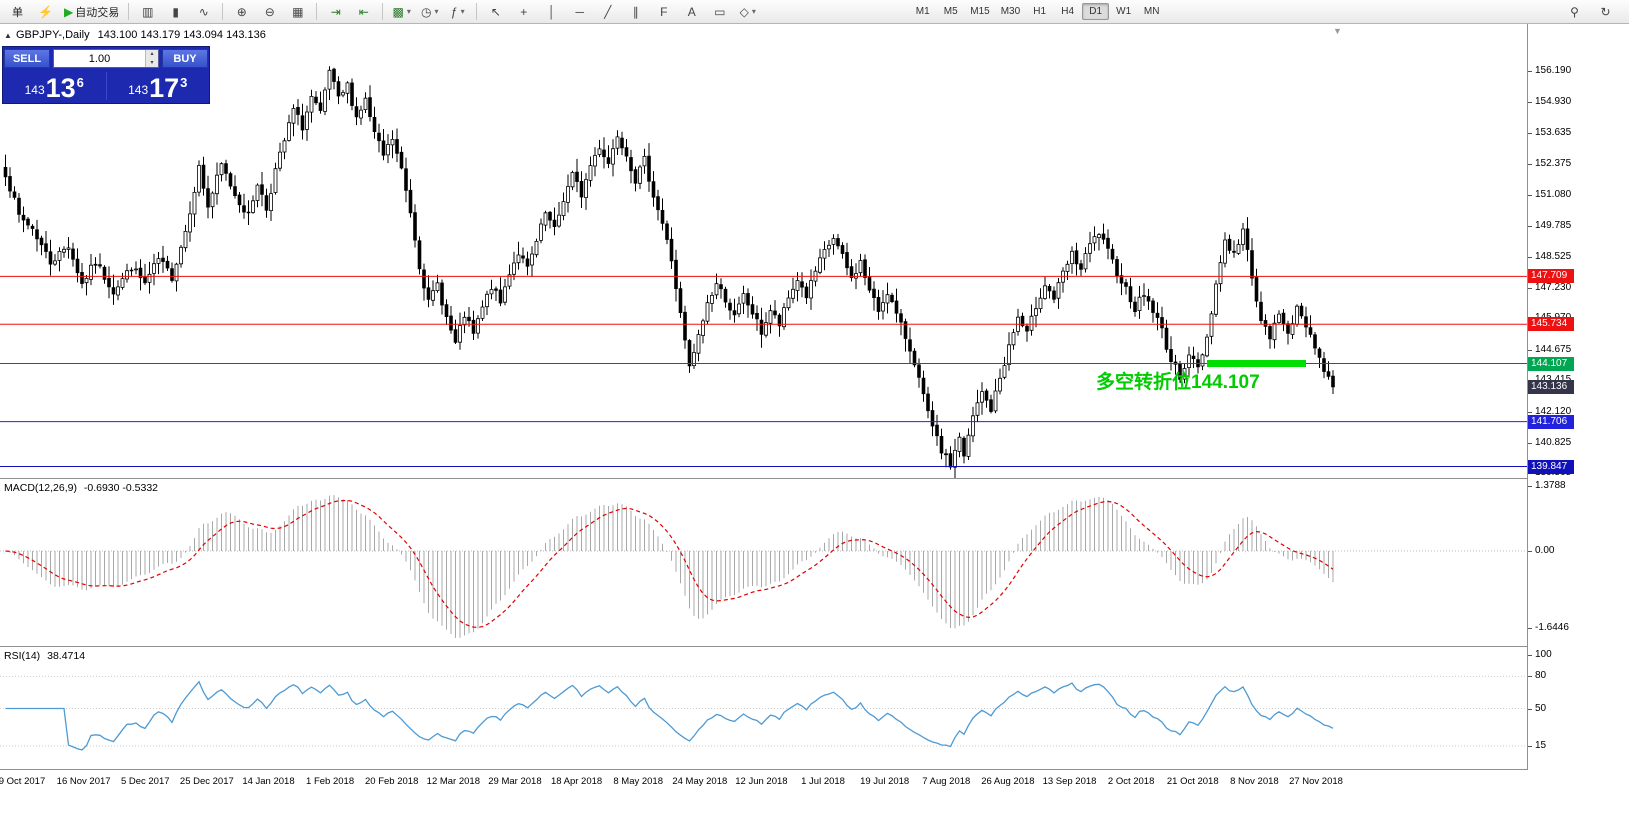 The image size is (1629, 824). I want to click on auto-trading-button: ▶ 自动交易, so click(91, 11).